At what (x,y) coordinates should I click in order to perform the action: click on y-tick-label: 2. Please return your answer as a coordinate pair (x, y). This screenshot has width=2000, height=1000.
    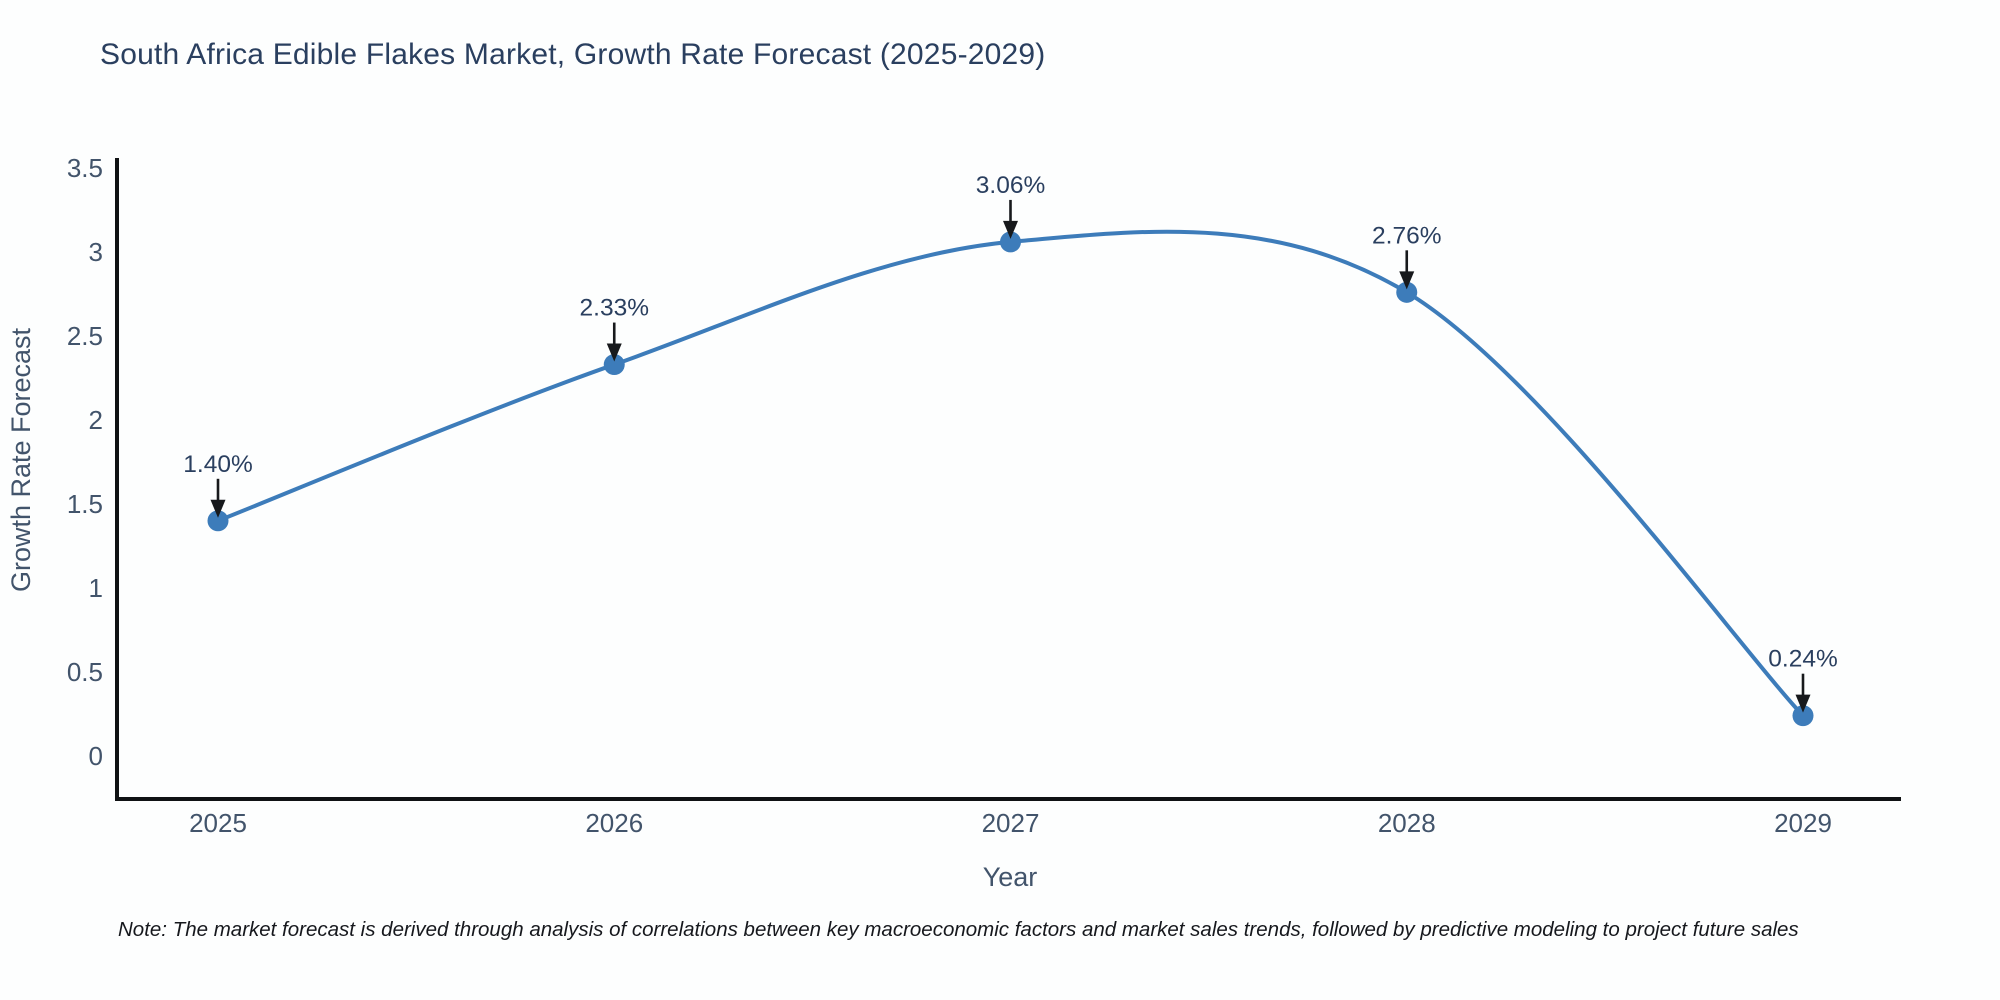
    Looking at the image, I should click on (96, 420).